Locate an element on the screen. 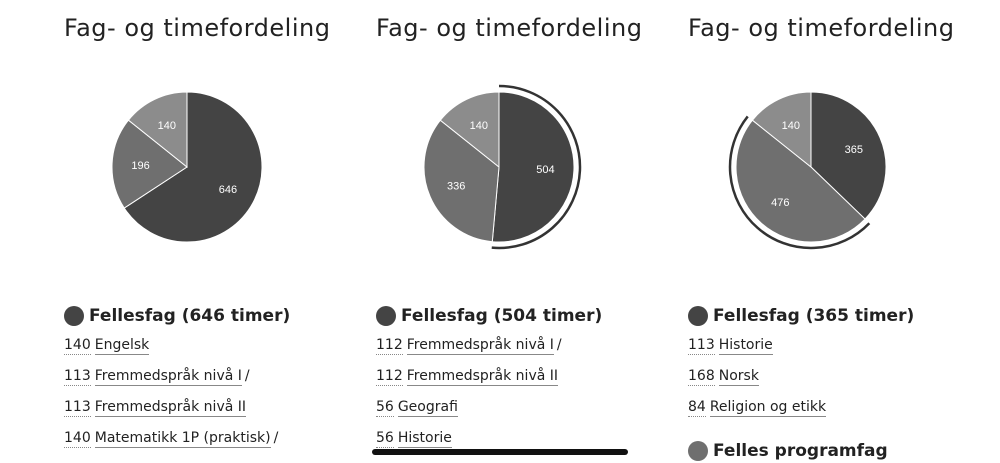 The image size is (1000, 463). legend-label: Felles programfag is located at coordinates (800, 451).